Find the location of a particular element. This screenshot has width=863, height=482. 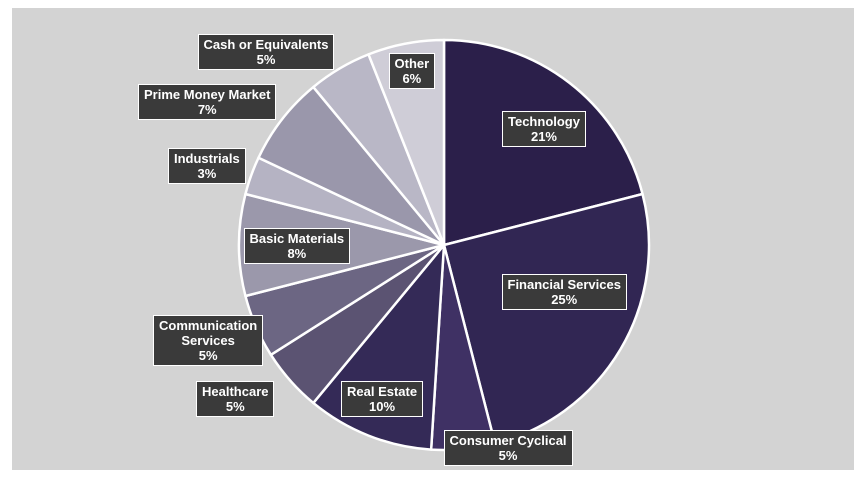

slice-label-text: Real Estate is located at coordinates (382, 391).